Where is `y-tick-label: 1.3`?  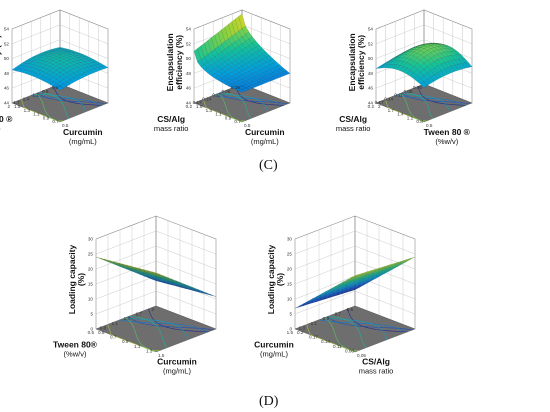 y-tick-label: 1.3 is located at coordinates (209, 110).